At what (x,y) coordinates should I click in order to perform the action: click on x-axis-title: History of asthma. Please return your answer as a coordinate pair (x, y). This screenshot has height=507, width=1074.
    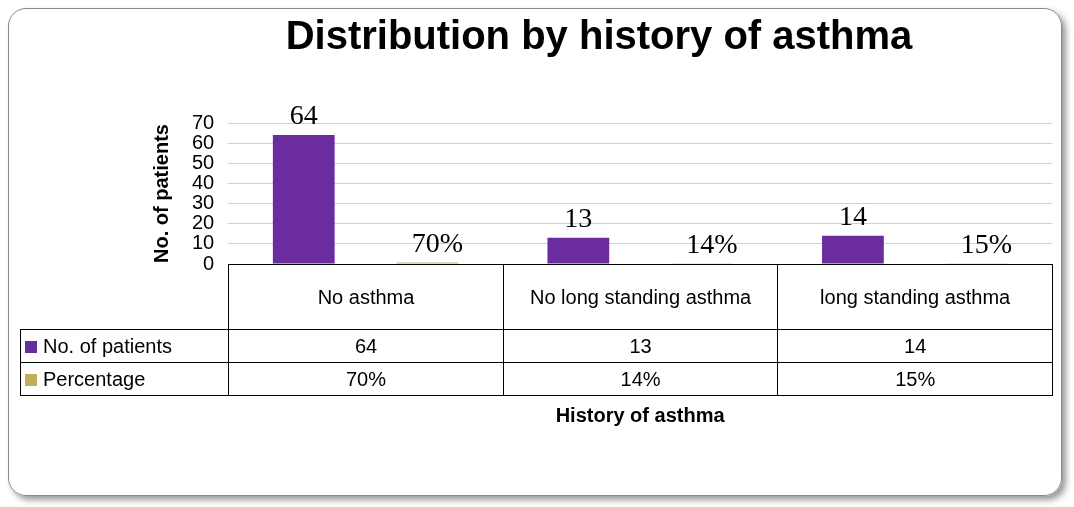
    Looking at the image, I should click on (640, 415).